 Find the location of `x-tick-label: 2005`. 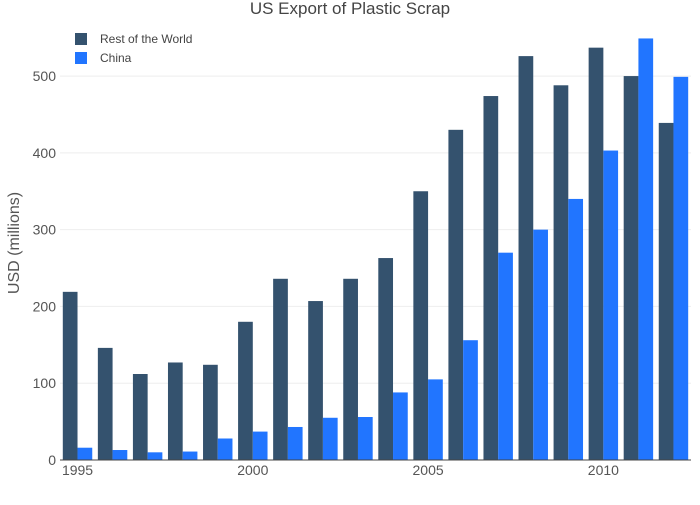

x-tick-label: 2005 is located at coordinates (428, 470).